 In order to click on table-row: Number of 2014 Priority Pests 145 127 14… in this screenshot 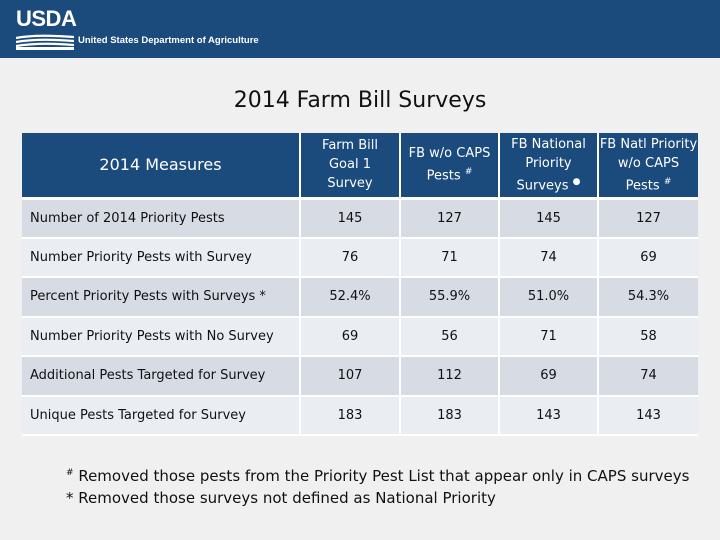, I will do `click(360, 217)`.